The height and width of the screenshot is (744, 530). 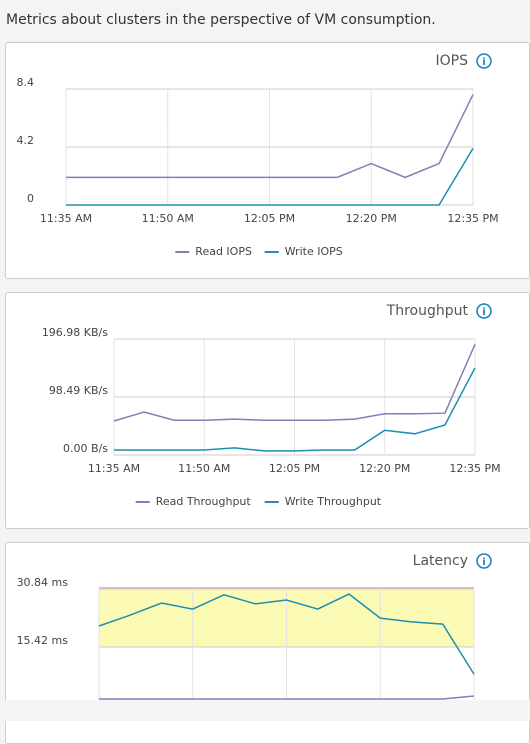 What do you see at coordinates (30, 198) in the screenshot?
I see `y-tick-label: 0` at bounding box center [30, 198].